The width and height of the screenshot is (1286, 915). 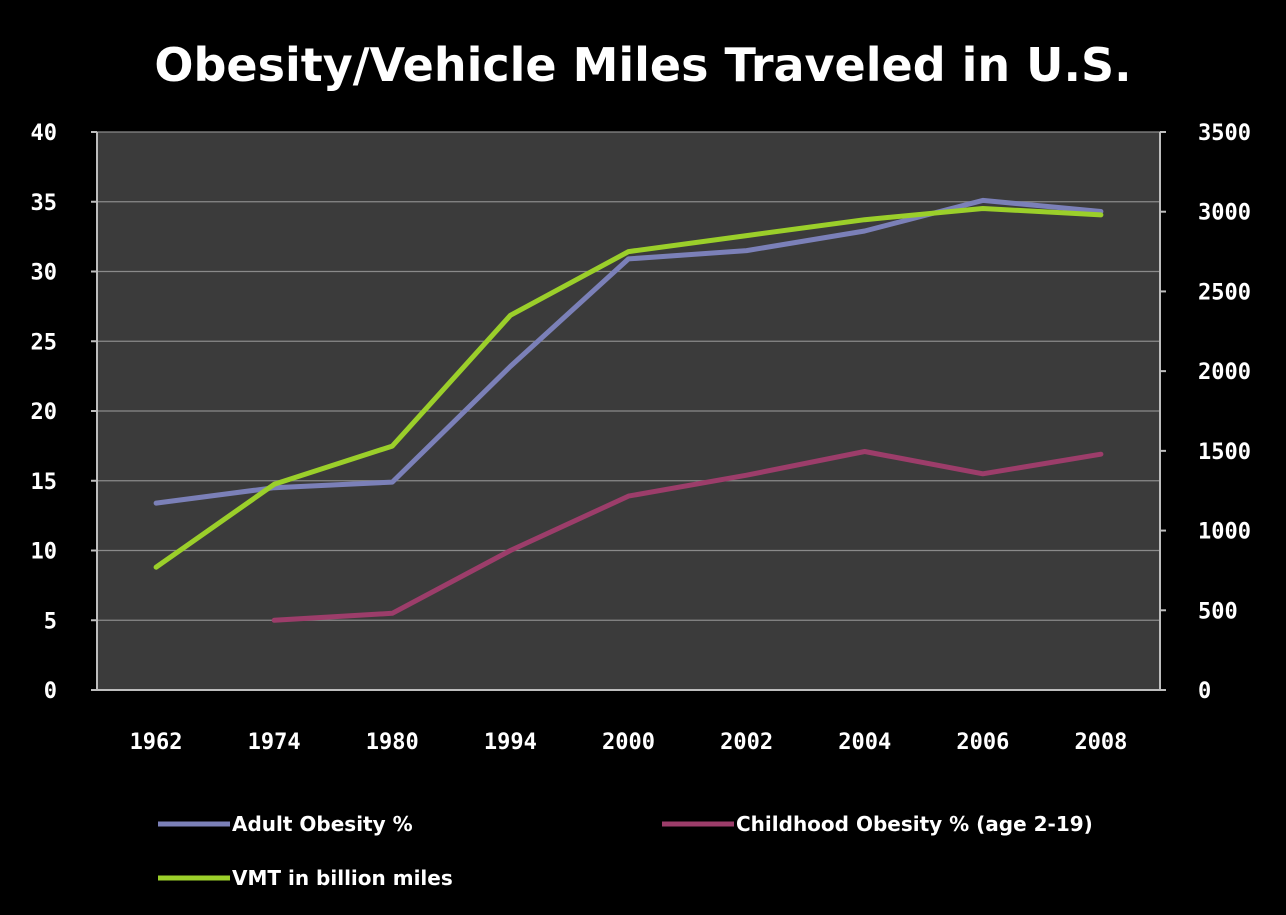 What do you see at coordinates (746, 742) in the screenshot?
I see `x-tick-label: 2002` at bounding box center [746, 742].